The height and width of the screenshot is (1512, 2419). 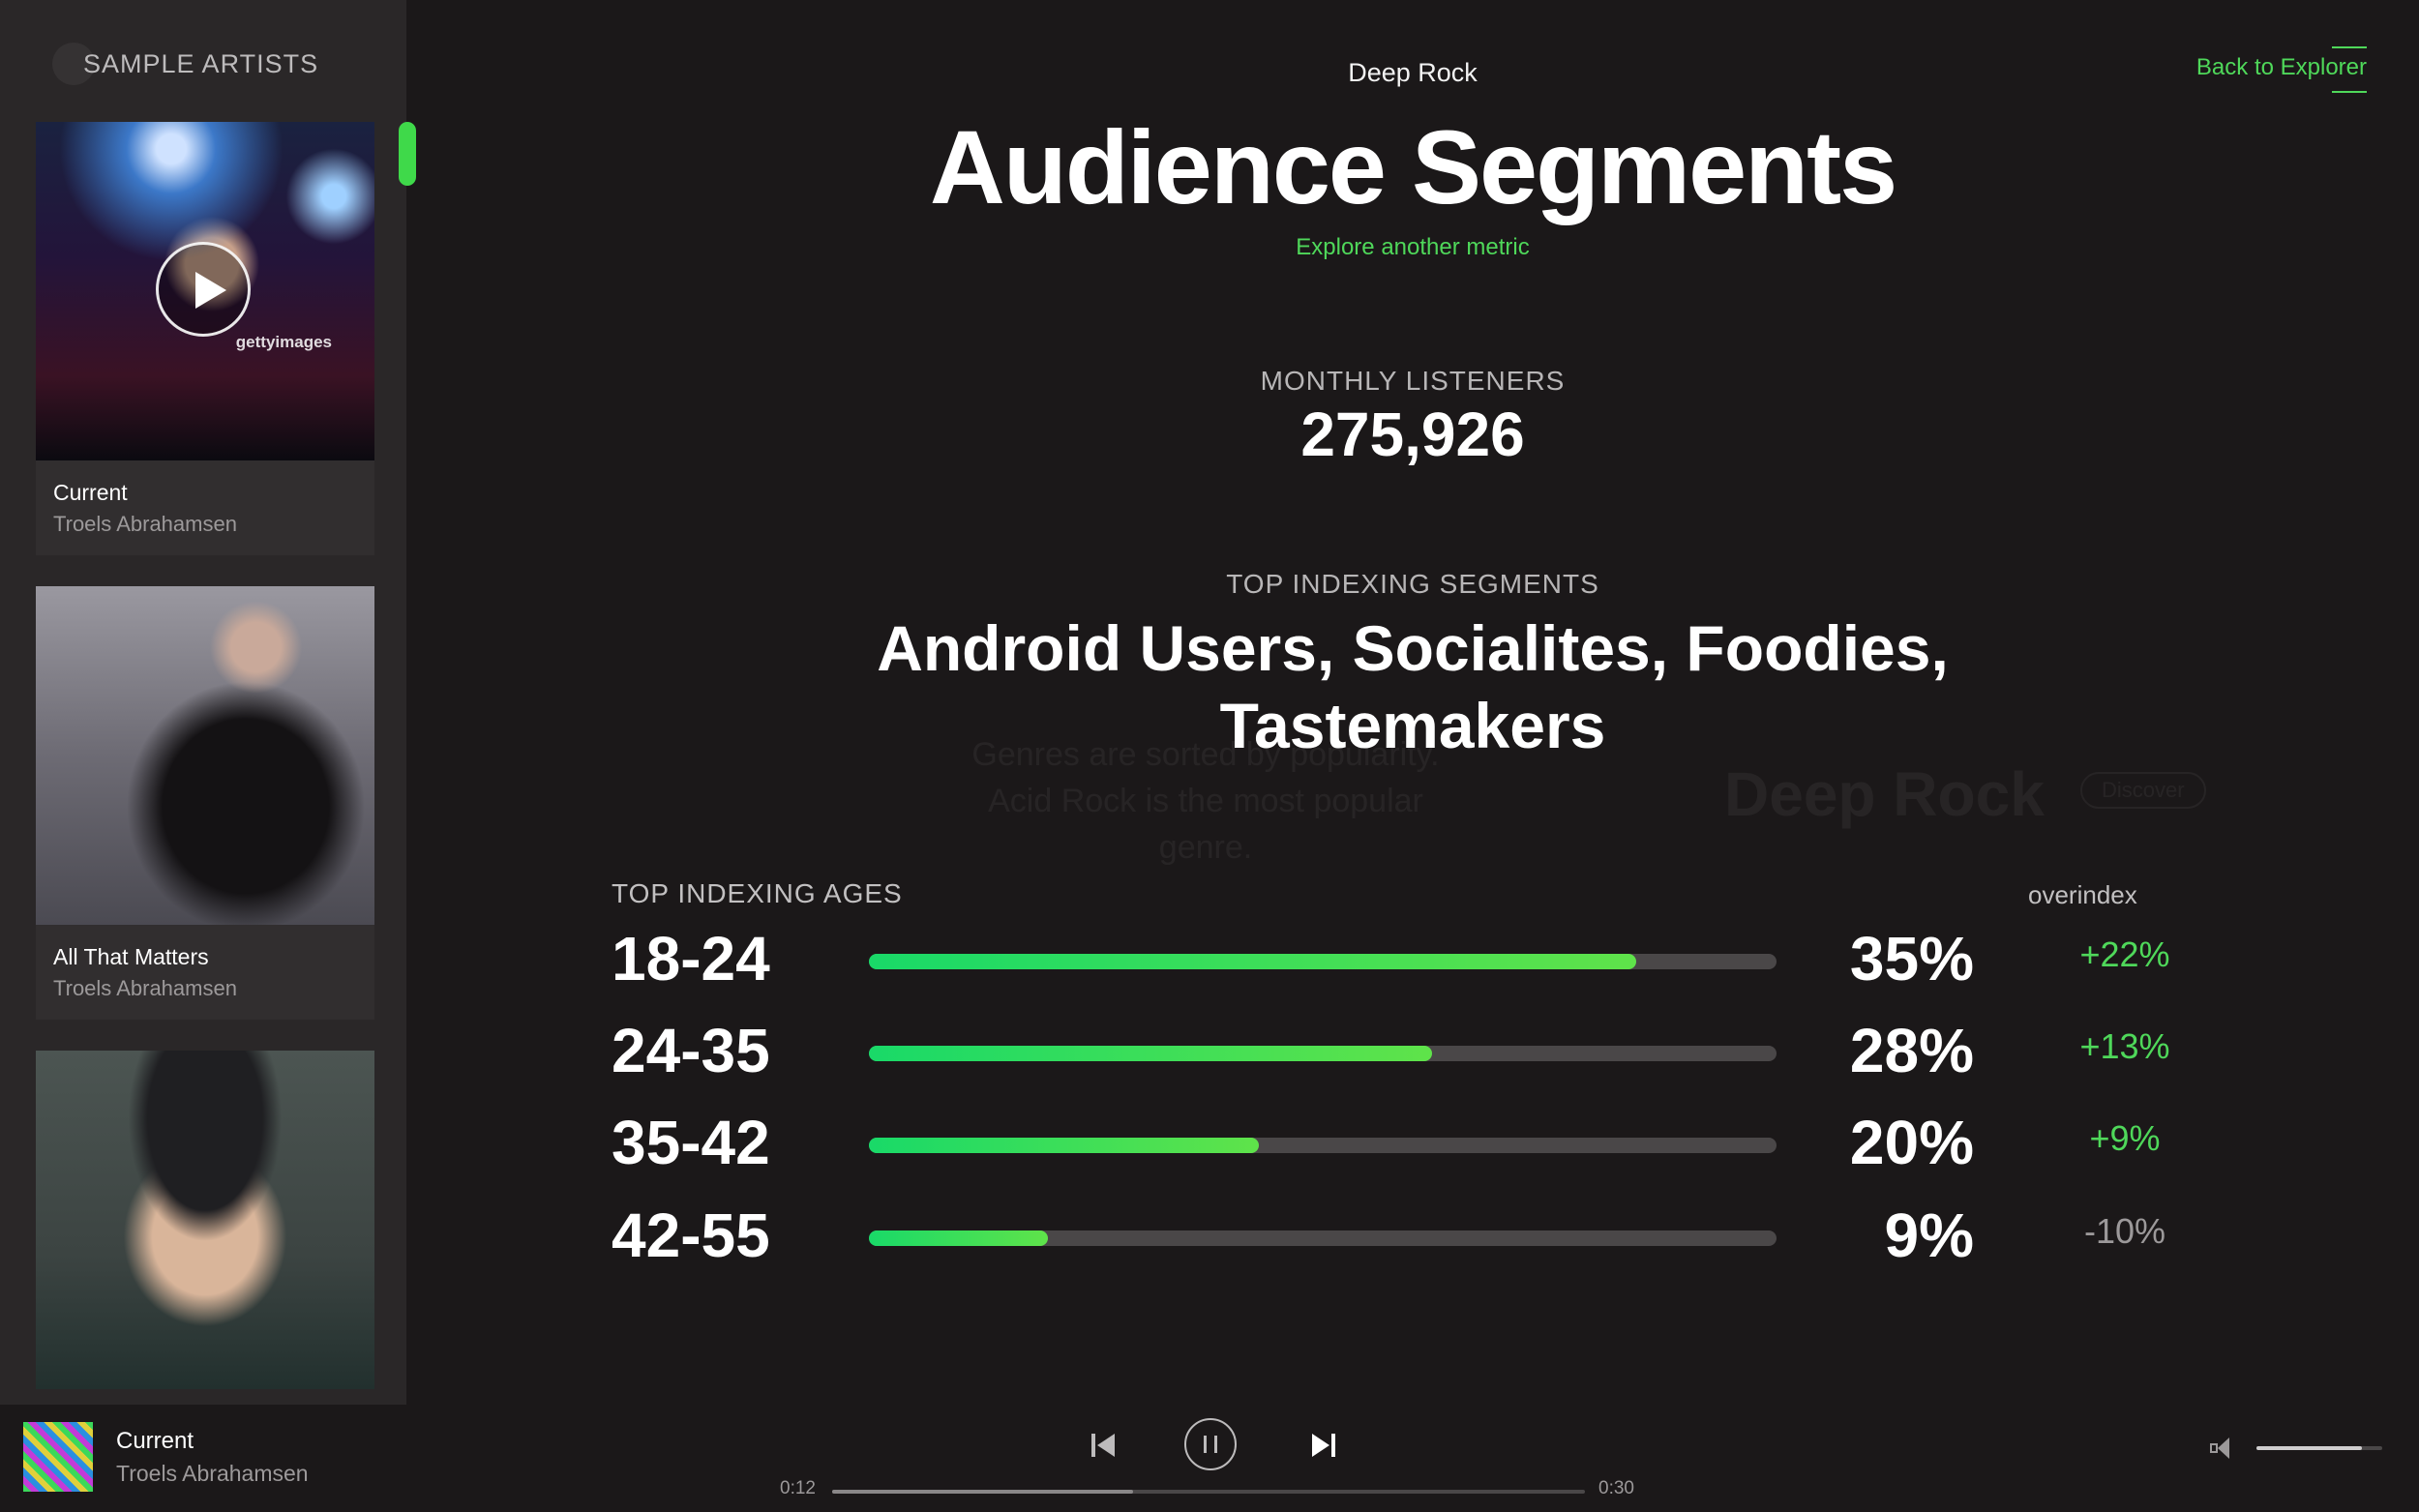 I want to click on age-percent: 35%, so click(x=1912, y=959).